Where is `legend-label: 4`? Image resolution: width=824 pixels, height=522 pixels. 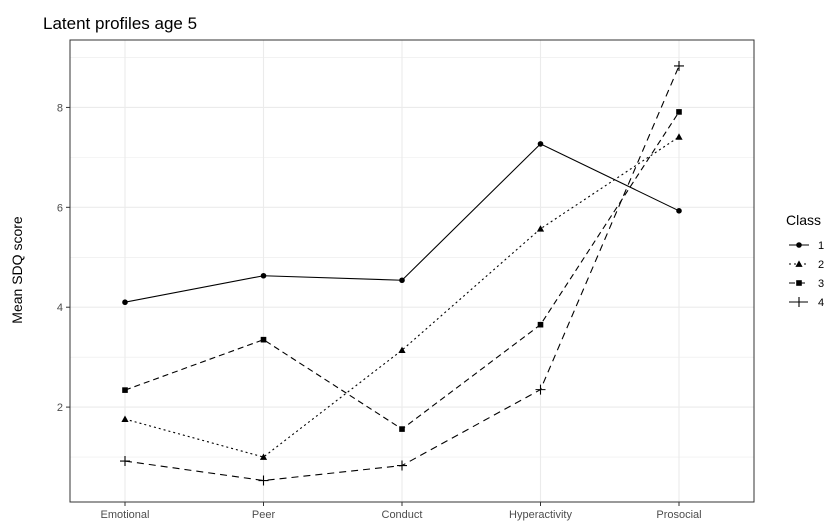
legend-label: 4 is located at coordinates (821, 303).